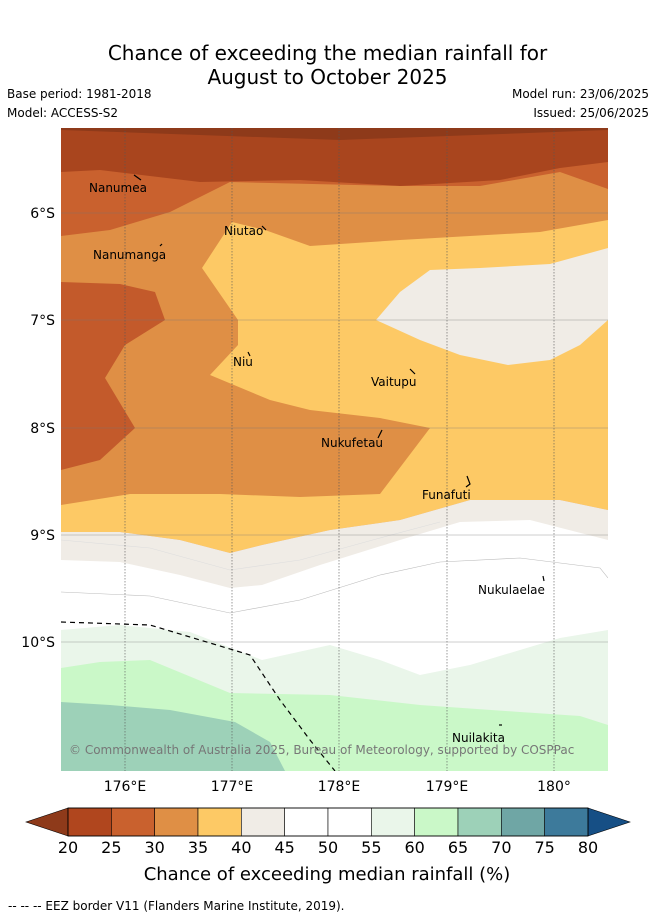 This screenshot has height=919, width=655. I want to click on base-period-text: Base period: 1981-2018, so click(79, 94).